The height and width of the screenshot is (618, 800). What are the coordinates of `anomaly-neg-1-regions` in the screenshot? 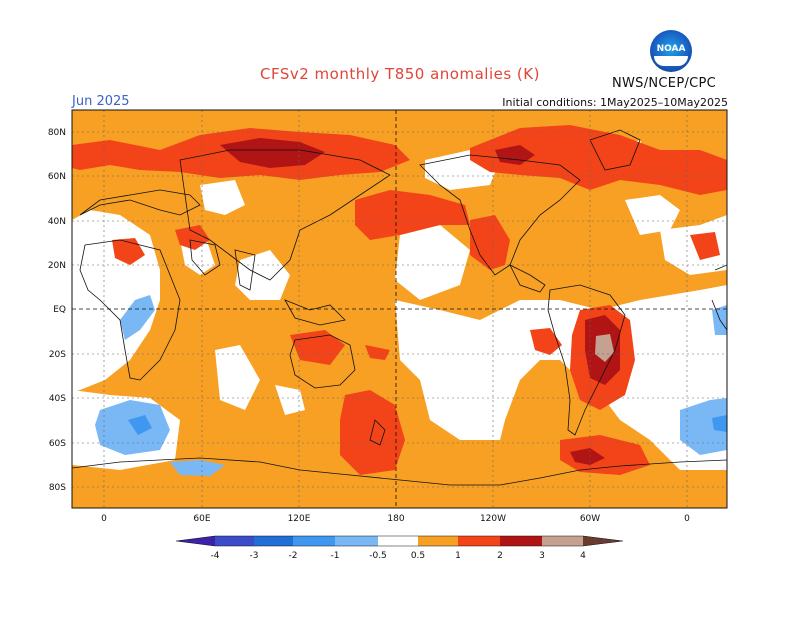 It's located at (427, 425).